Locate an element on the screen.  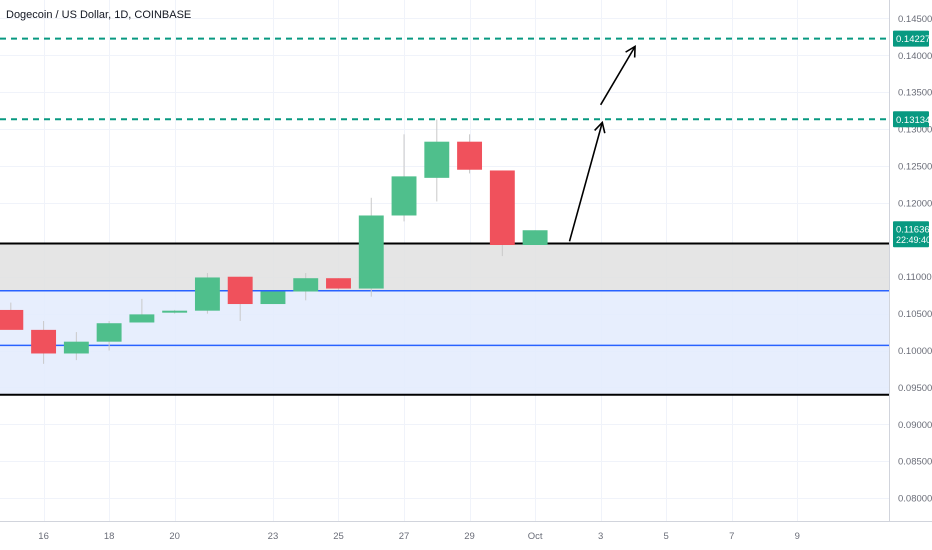
time-tick-label: 23 is located at coordinates (273, 536).